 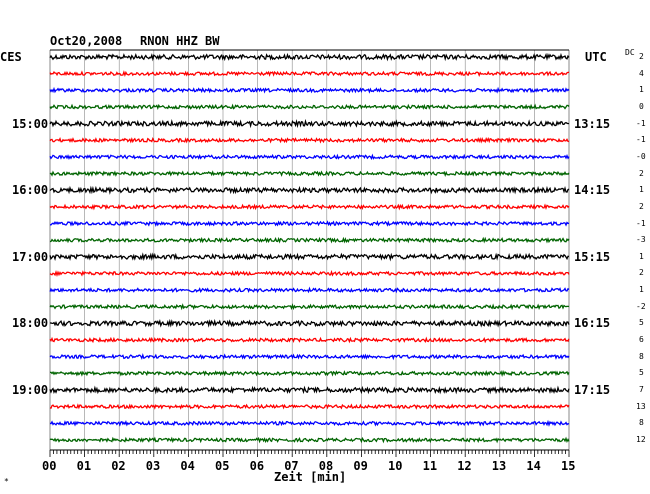 What do you see at coordinates (533, 466) in the screenshot?
I see `x-tick-label-14: 14` at bounding box center [533, 466].